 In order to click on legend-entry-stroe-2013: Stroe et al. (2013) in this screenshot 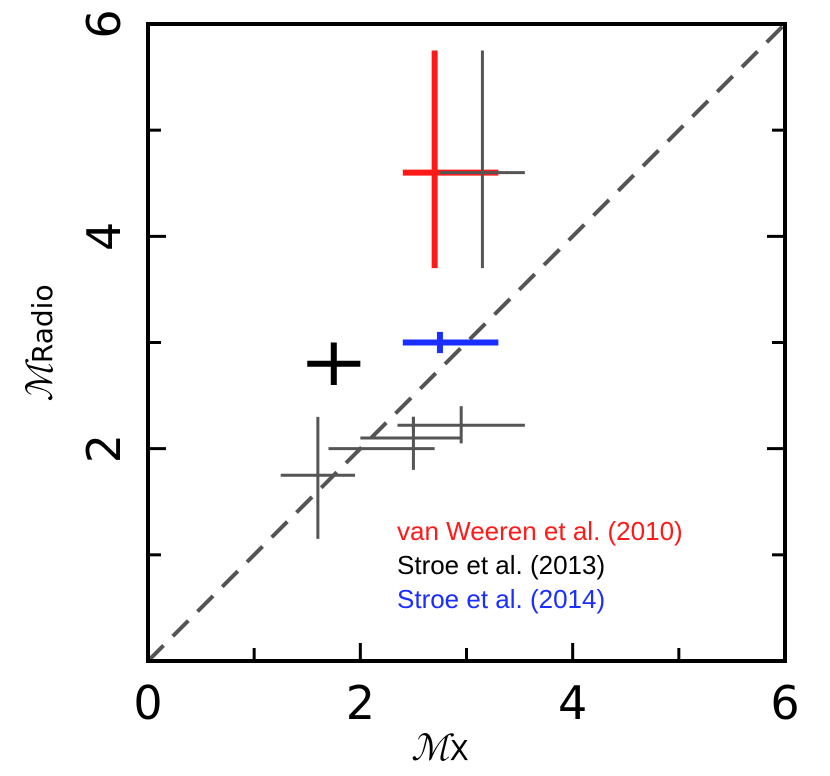, I will do `click(501, 565)`.